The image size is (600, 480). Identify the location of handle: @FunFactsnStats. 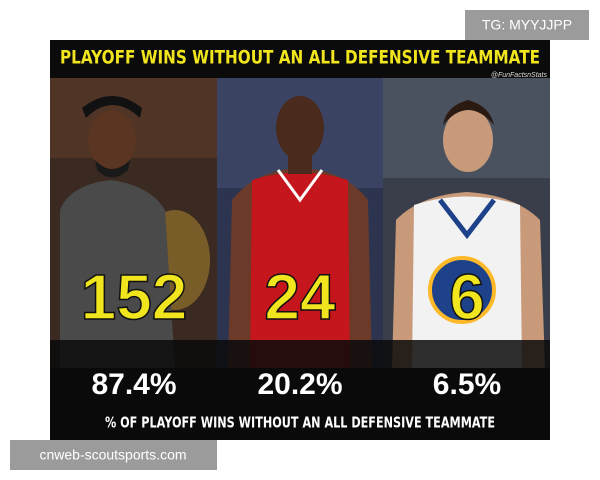
(519, 75).